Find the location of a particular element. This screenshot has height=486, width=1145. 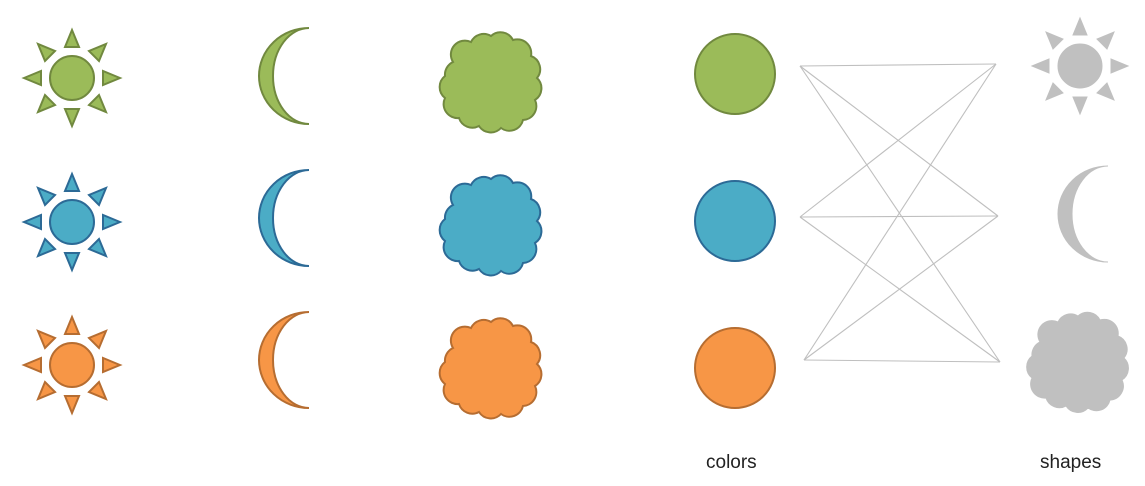

cloud-shape-node-icon is located at coordinates (1077, 362).